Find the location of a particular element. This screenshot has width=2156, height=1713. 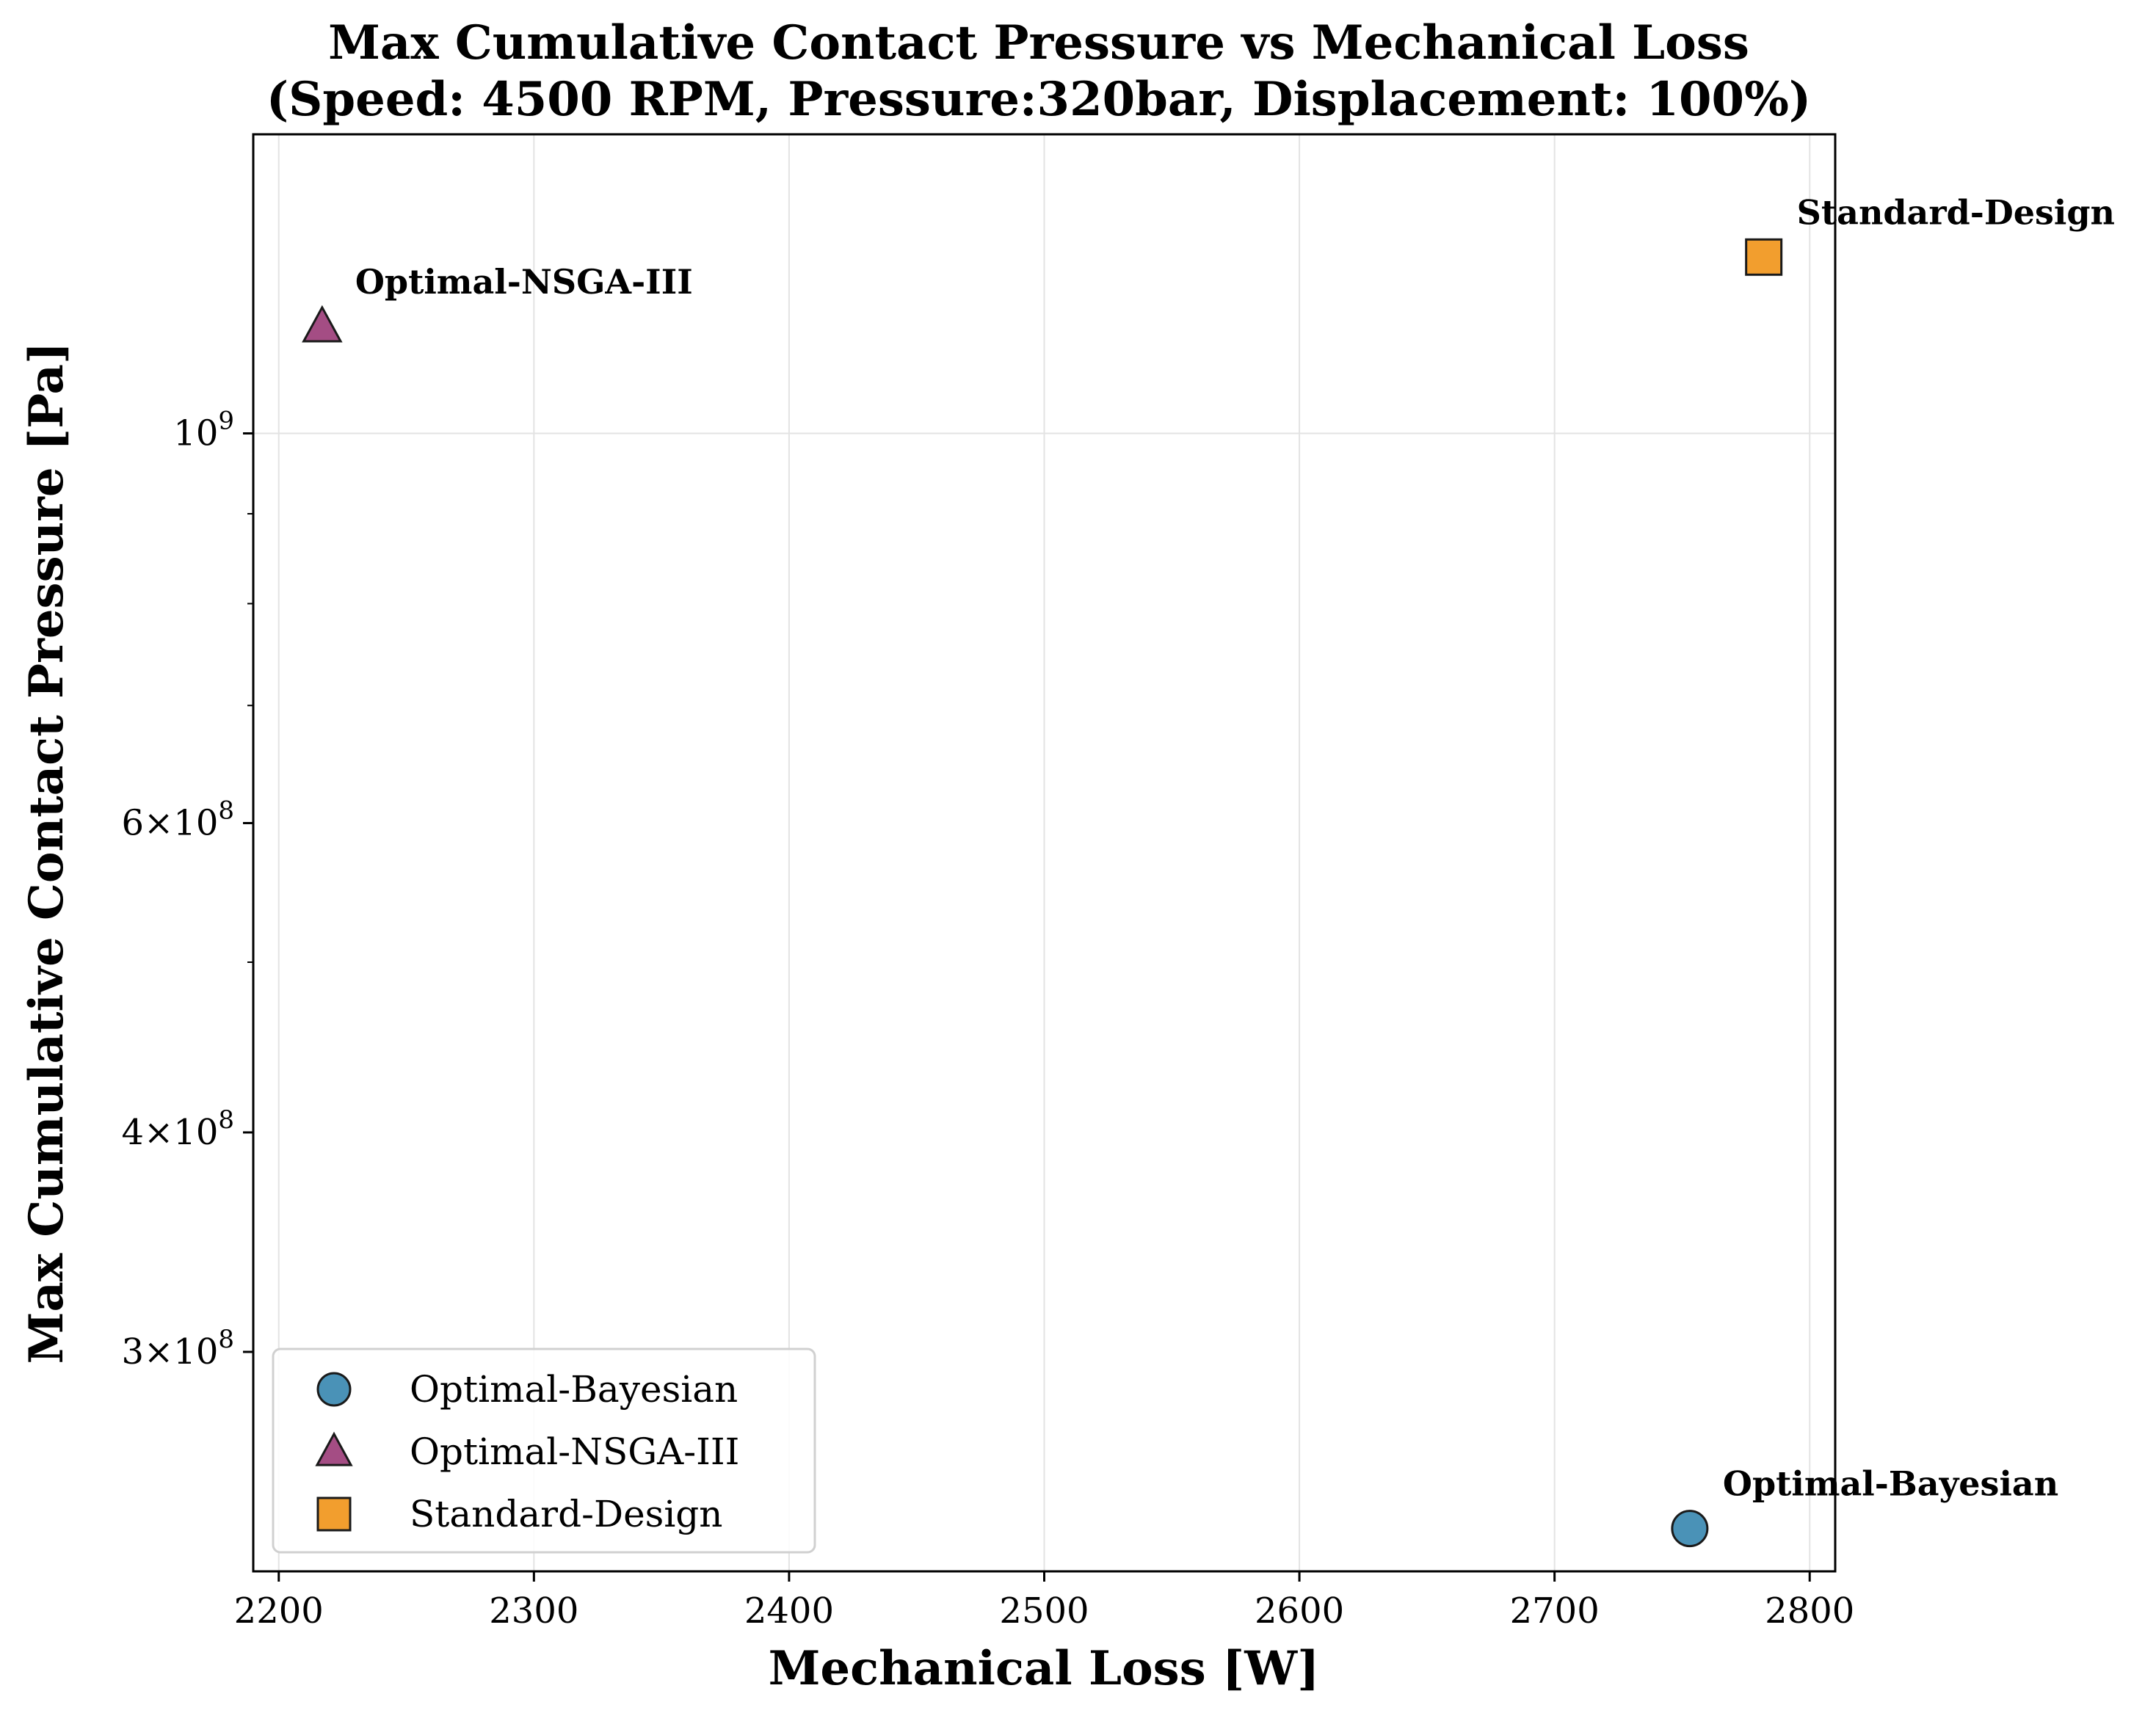

y-tick-label: 4×10⁸ is located at coordinates (178, 1129).